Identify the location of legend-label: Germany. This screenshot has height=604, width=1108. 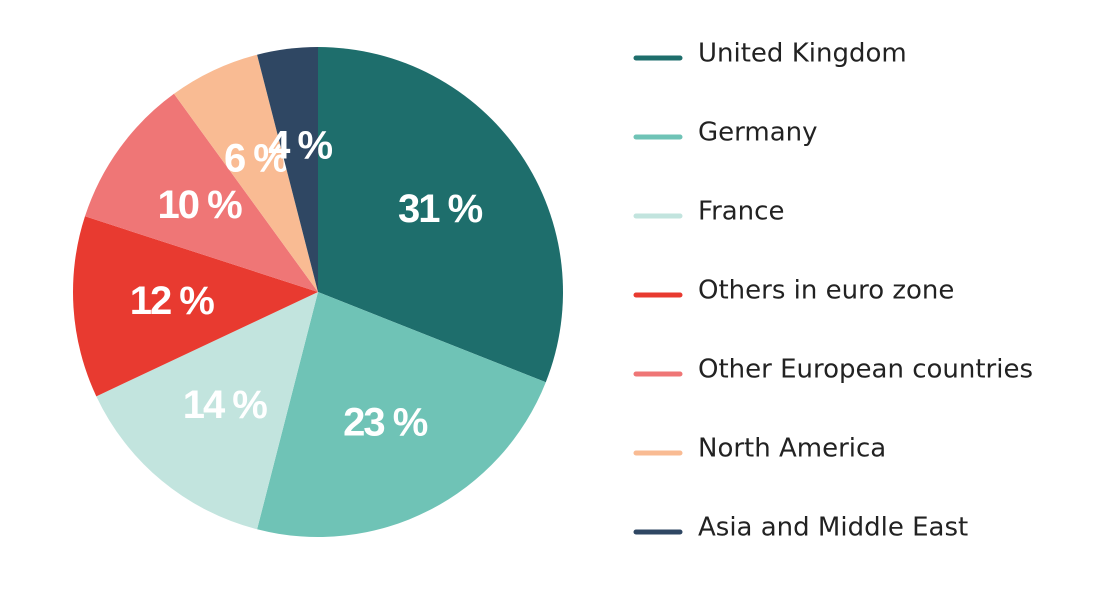
(758, 133).